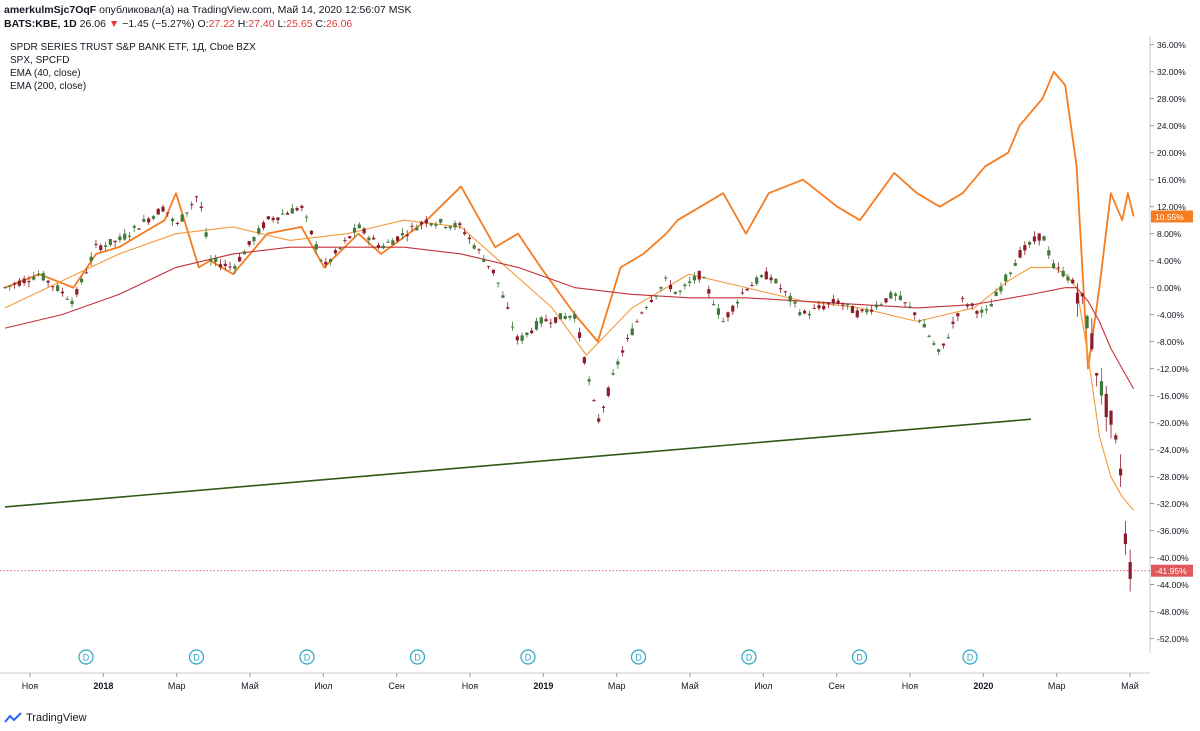 The height and width of the screenshot is (731, 1200). I want to click on x-tick-label: Ноя, so click(910, 686).